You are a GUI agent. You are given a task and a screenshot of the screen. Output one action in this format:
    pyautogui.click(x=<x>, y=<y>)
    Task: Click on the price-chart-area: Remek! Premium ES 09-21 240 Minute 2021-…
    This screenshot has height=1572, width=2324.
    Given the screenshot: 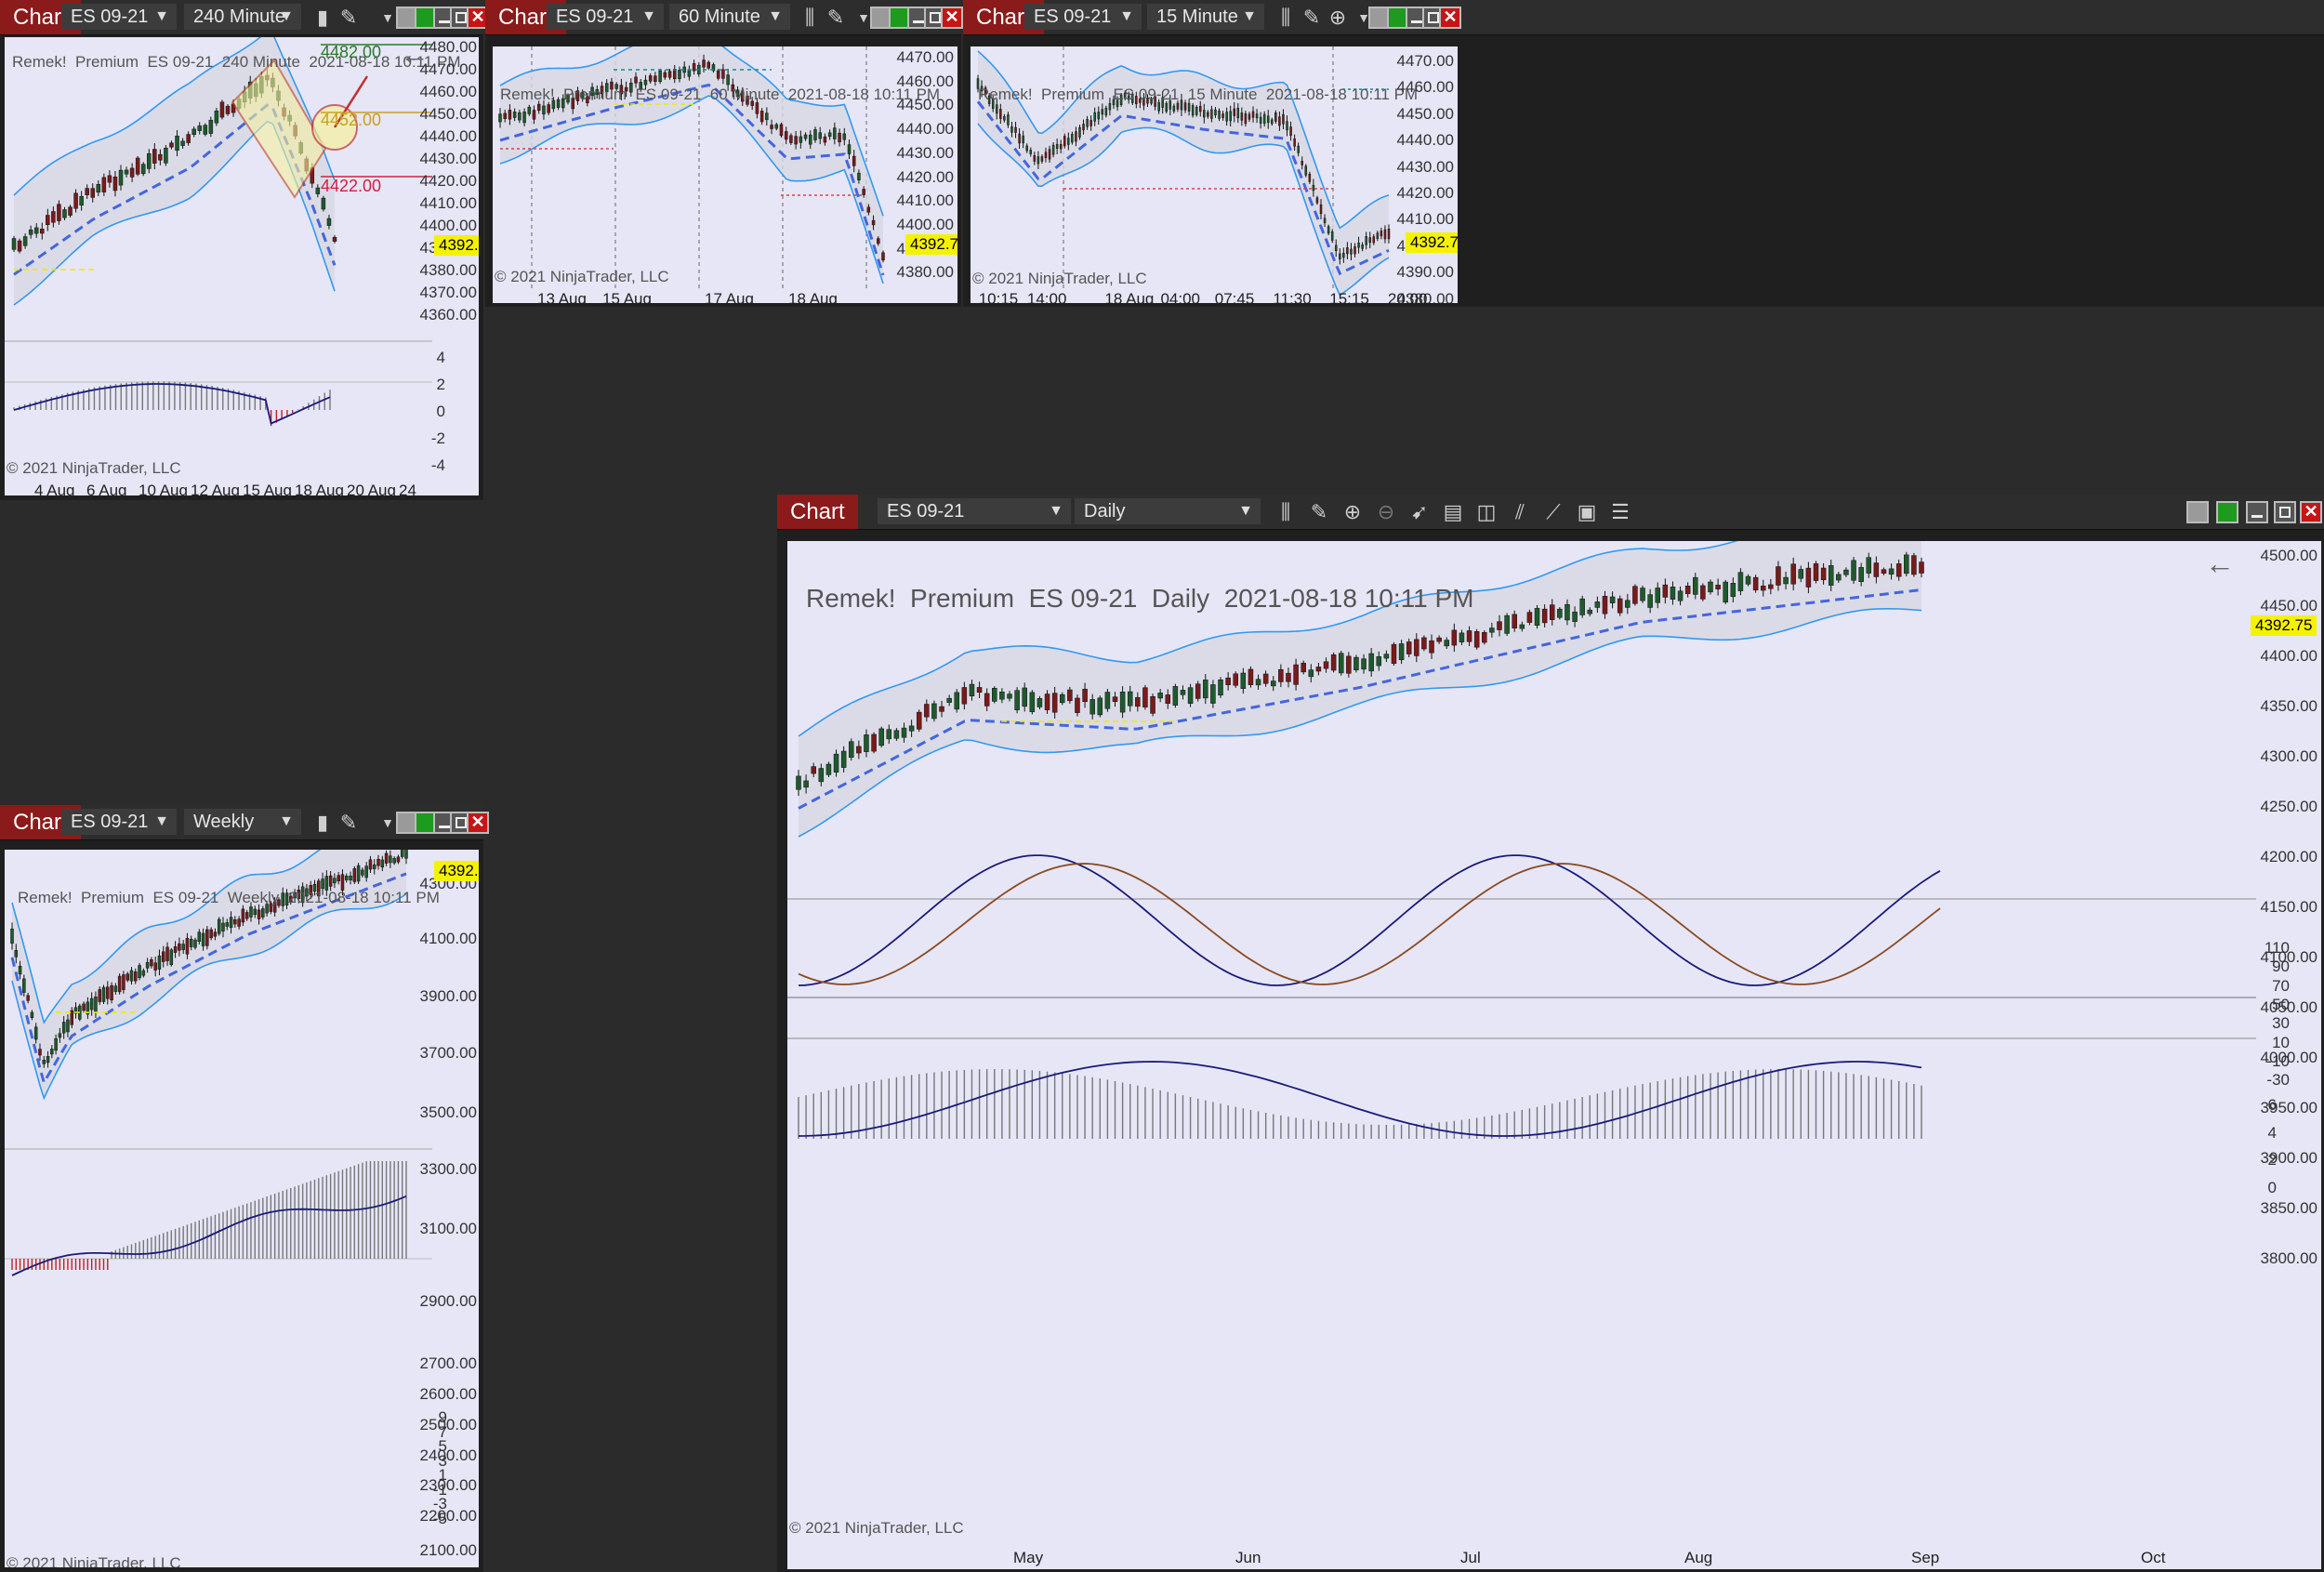 What is the action you would take?
    pyautogui.click(x=242, y=266)
    